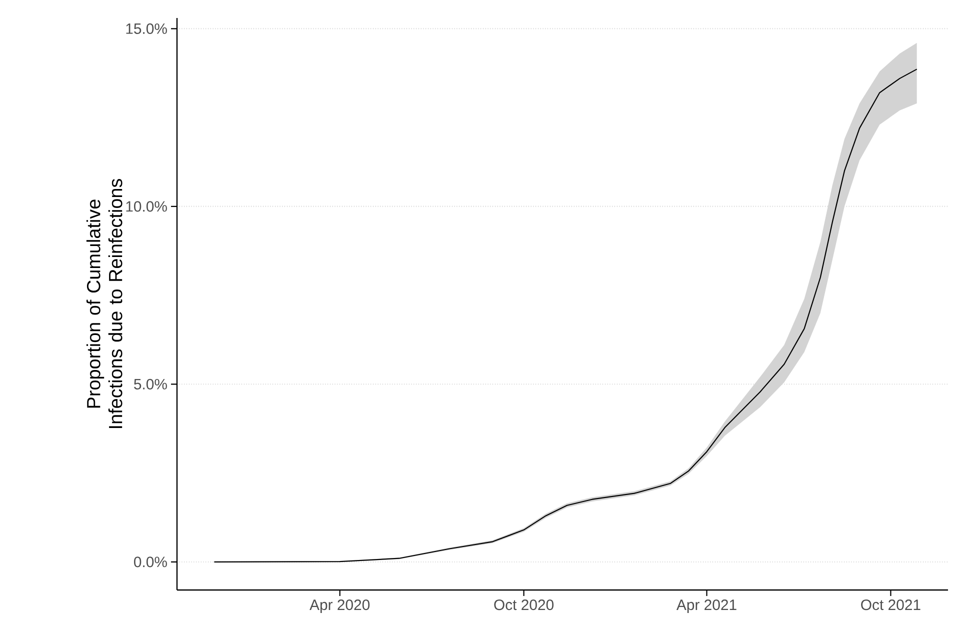 This screenshot has height=627, width=957. Describe the element at coordinates (104, 303) in the screenshot. I see `y-axis-title: Proportion of Cumulative Infections due to Reinfections` at that location.